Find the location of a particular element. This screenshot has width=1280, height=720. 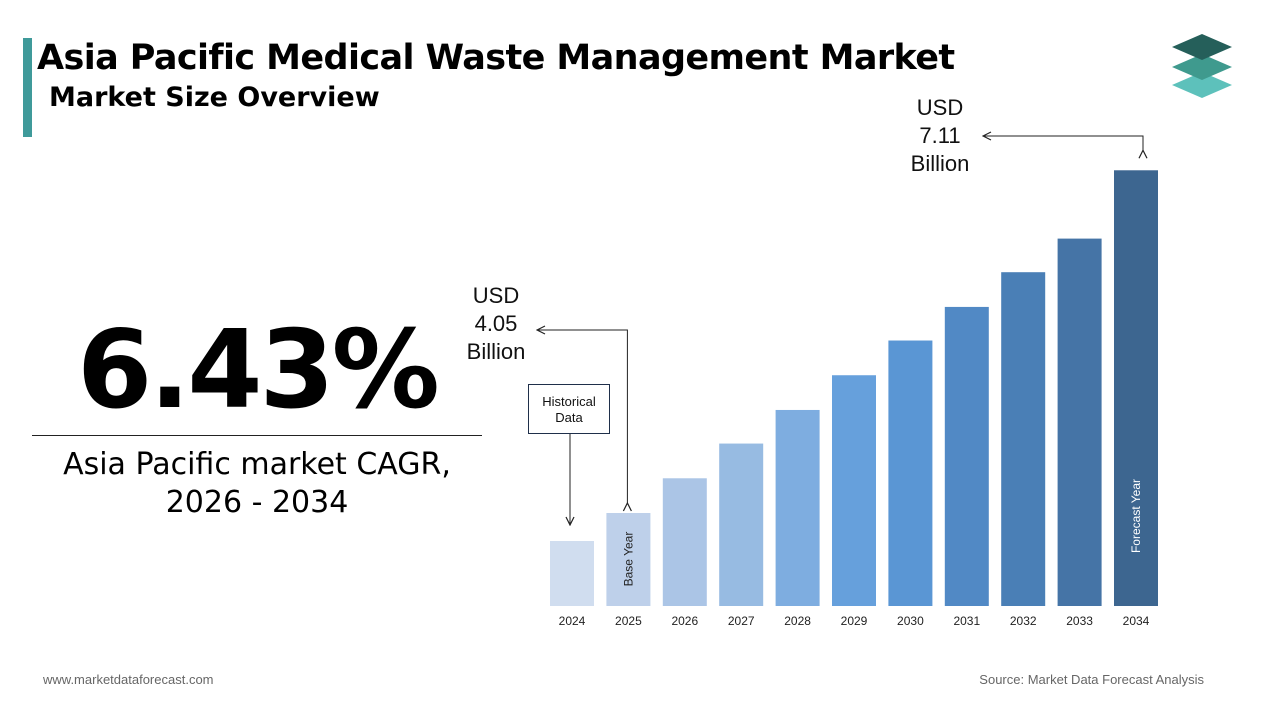

base-callout-line-2: 4.05 is located at coordinates (496, 323).